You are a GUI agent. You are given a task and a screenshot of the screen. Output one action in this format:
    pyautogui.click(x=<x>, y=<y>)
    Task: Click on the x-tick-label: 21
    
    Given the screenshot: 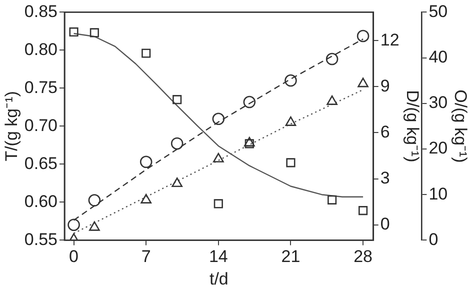 What is the action you would take?
    pyautogui.click(x=290, y=256)
    